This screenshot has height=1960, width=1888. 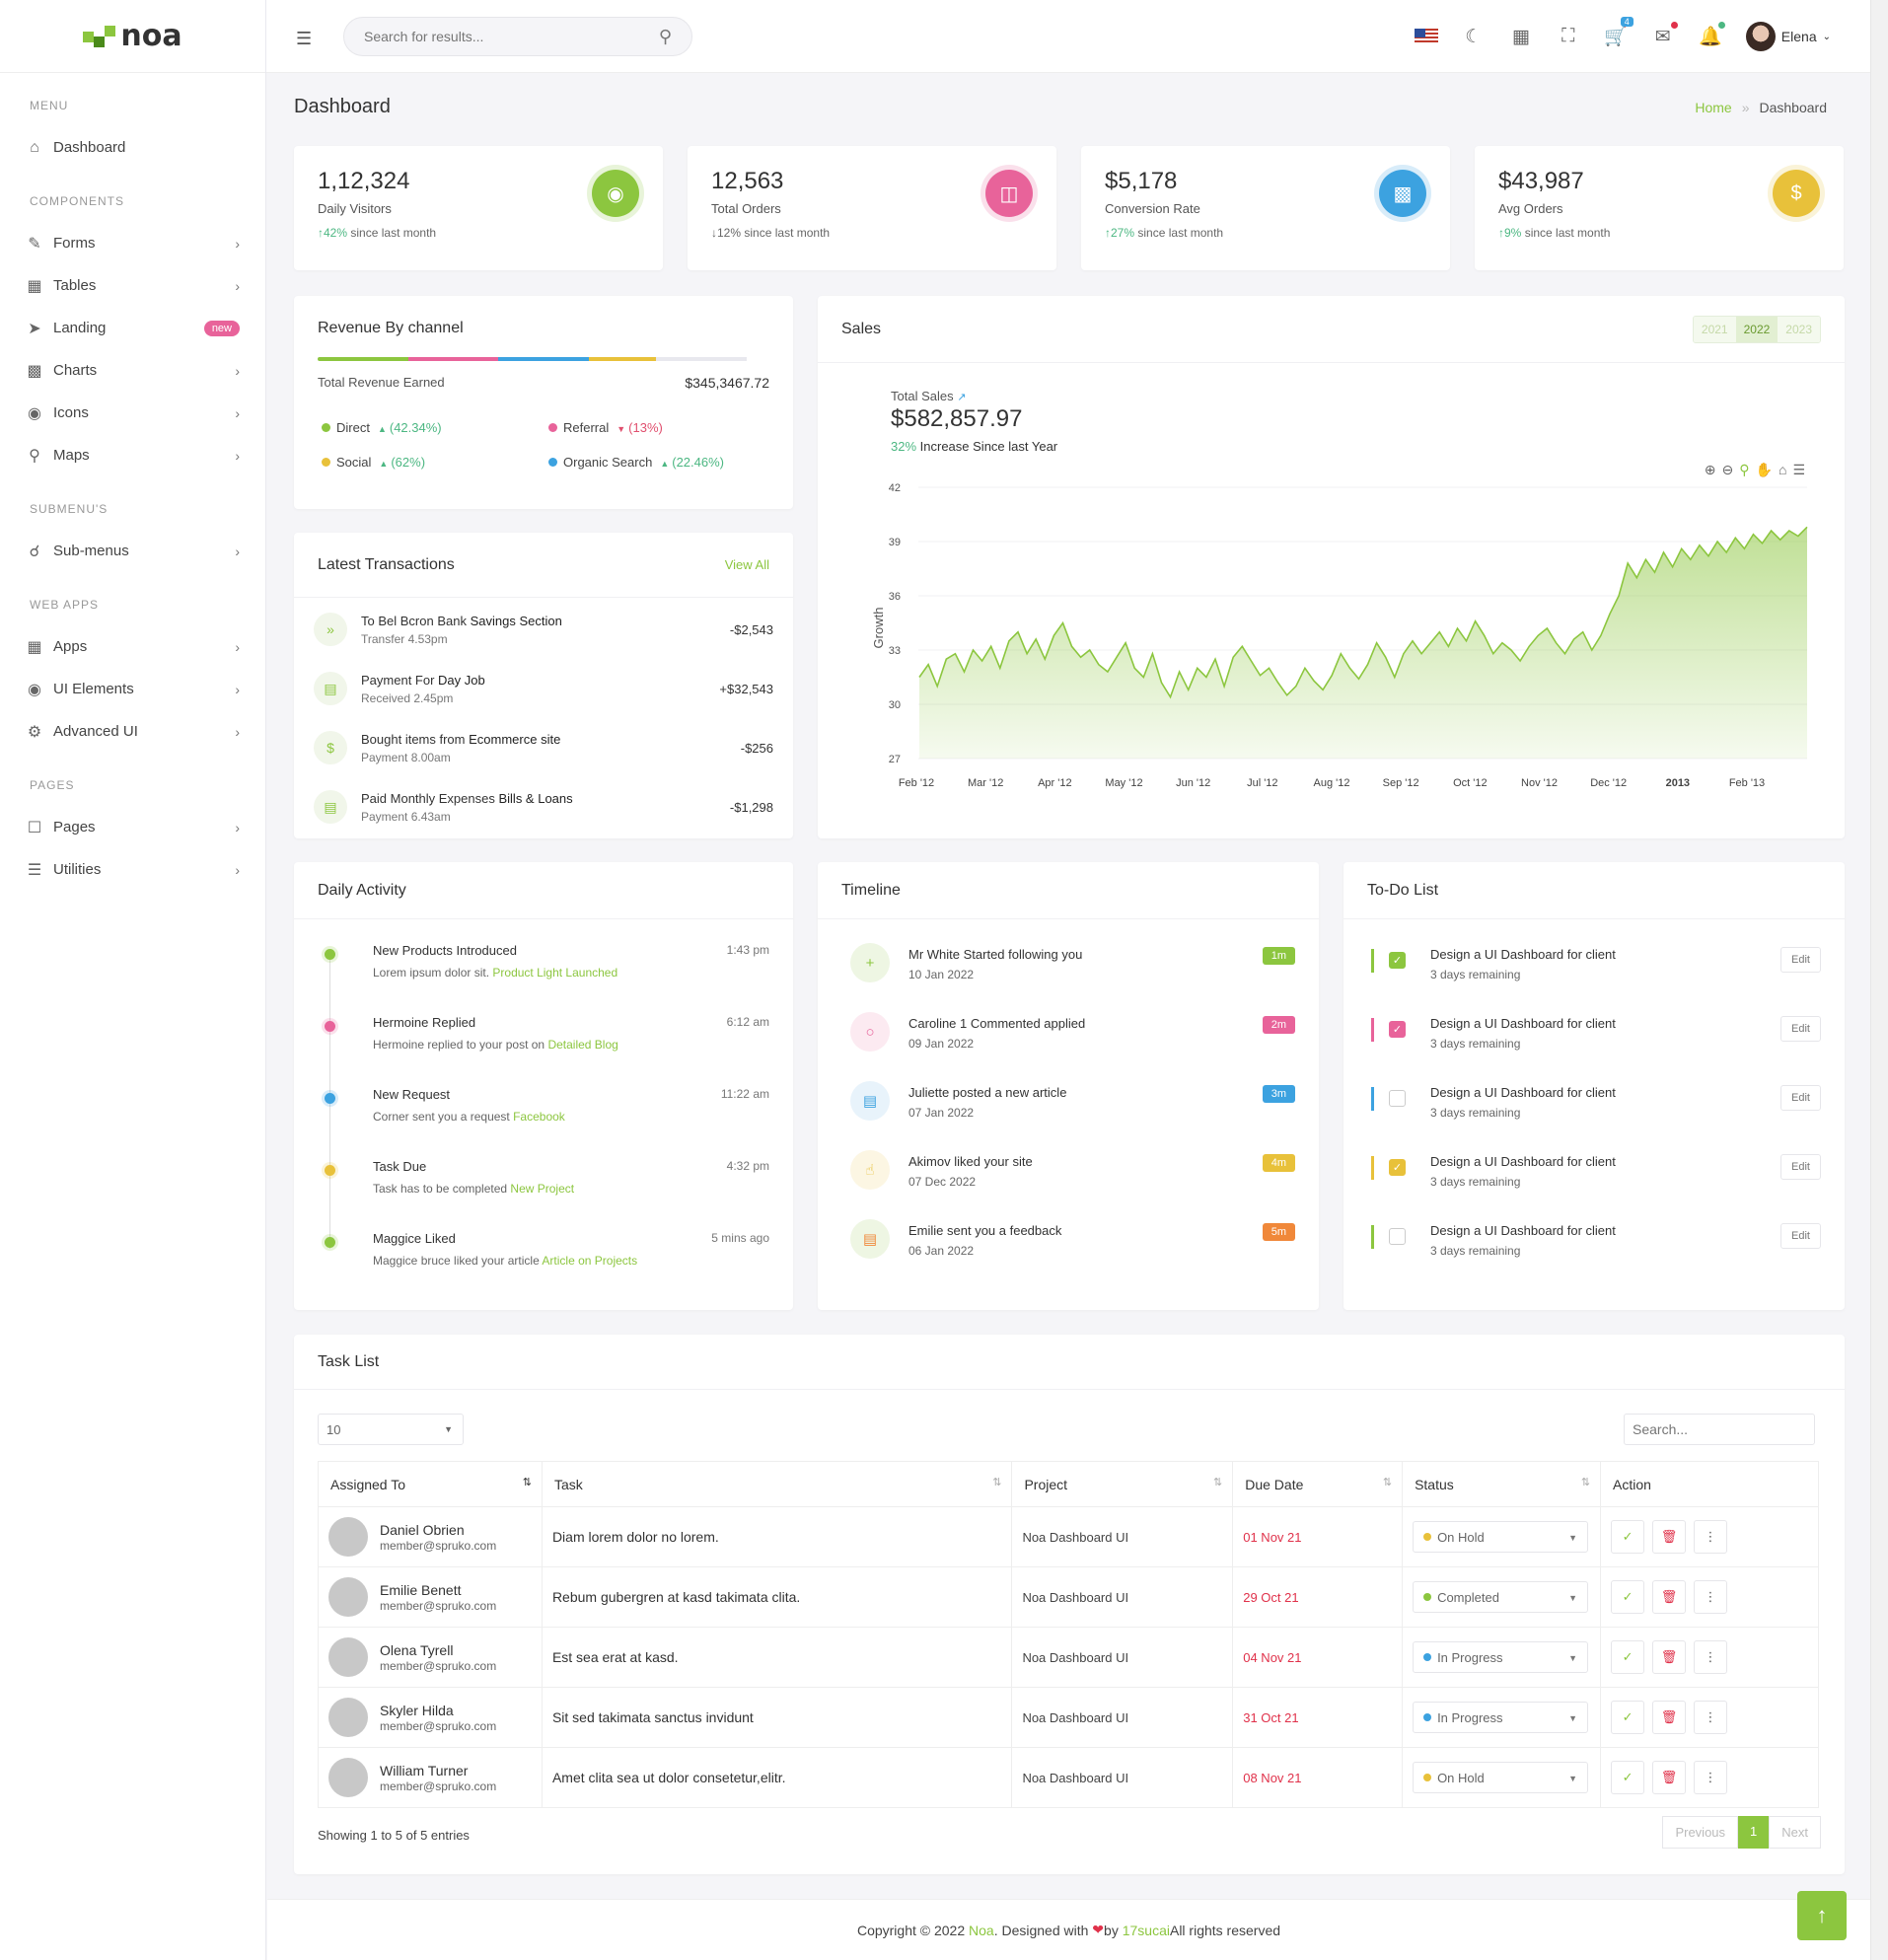 What do you see at coordinates (1501, 1597) in the screenshot?
I see `status-select: Completed ▼` at bounding box center [1501, 1597].